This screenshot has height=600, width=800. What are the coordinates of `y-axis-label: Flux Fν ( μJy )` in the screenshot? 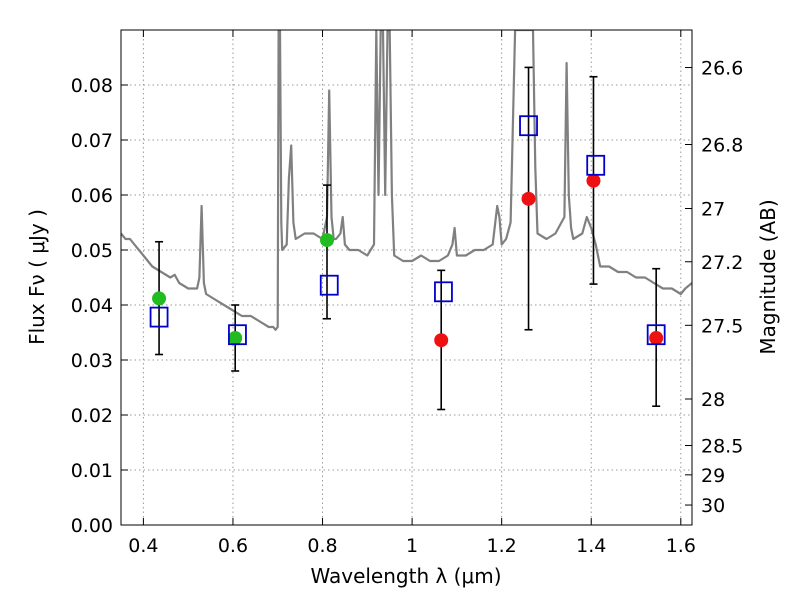 It's located at (37, 277).